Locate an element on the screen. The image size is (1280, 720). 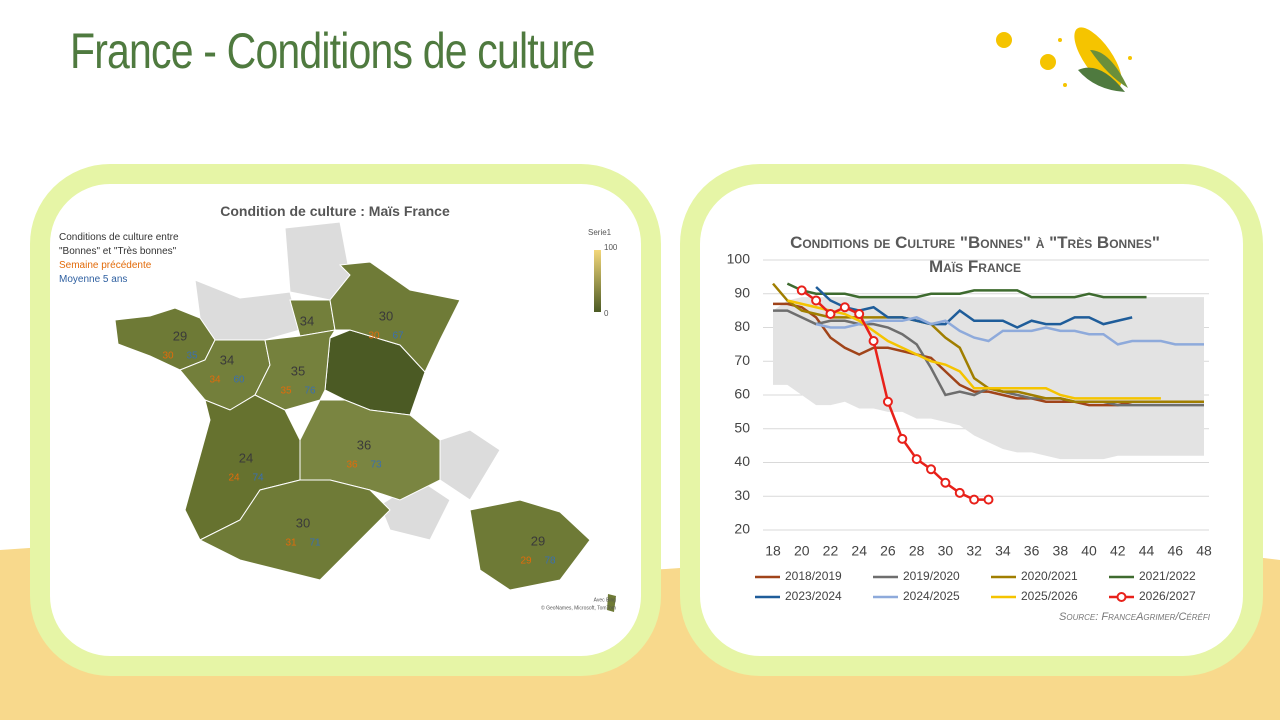
x-tick-label: 42 is located at coordinates (1118, 551).